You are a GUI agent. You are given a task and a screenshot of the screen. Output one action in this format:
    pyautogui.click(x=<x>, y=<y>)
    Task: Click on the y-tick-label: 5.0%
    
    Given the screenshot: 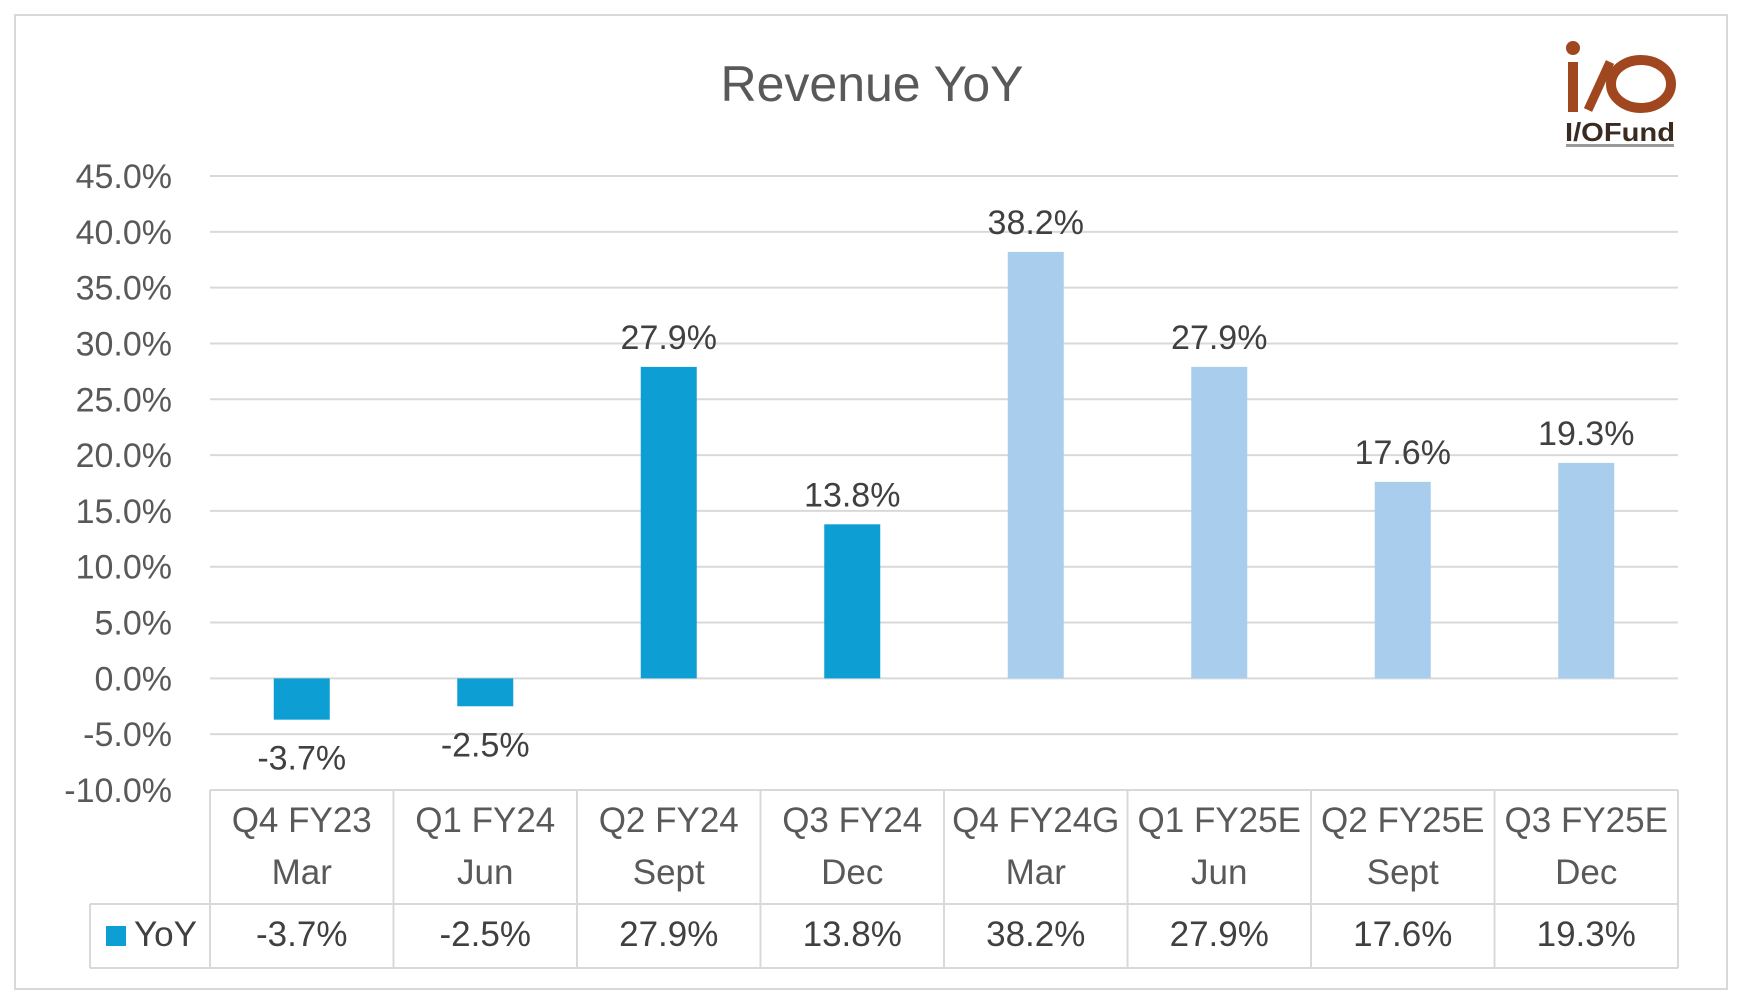 What is the action you would take?
    pyautogui.click(x=134, y=624)
    